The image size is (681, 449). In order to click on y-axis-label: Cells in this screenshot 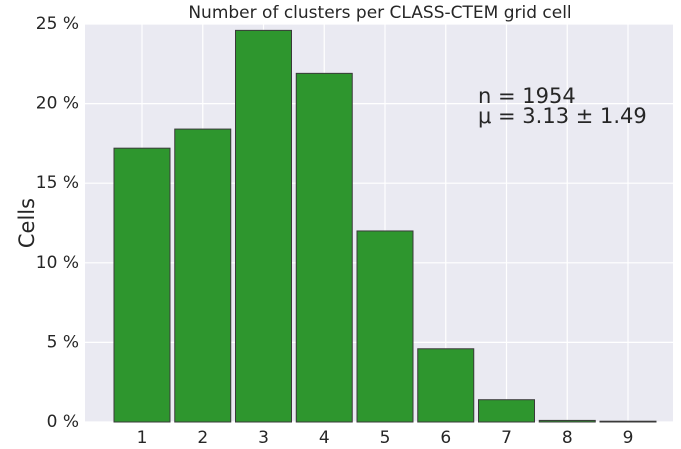, I will do `click(27, 223)`.